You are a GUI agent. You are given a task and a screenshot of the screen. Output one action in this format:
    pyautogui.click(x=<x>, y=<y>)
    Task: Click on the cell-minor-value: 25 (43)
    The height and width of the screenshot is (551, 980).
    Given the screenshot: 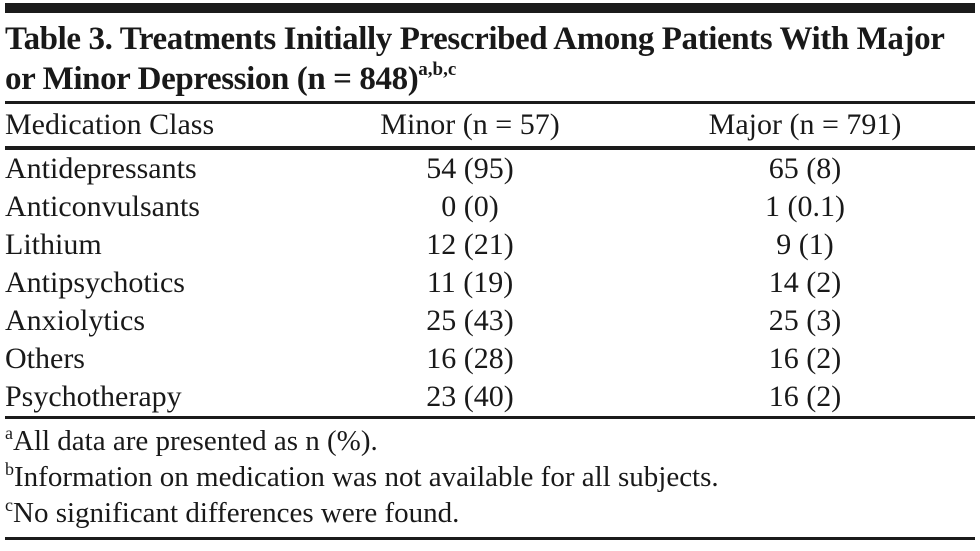 What is the action you would take?
    pyautogui.click(x=470, y=320)
    